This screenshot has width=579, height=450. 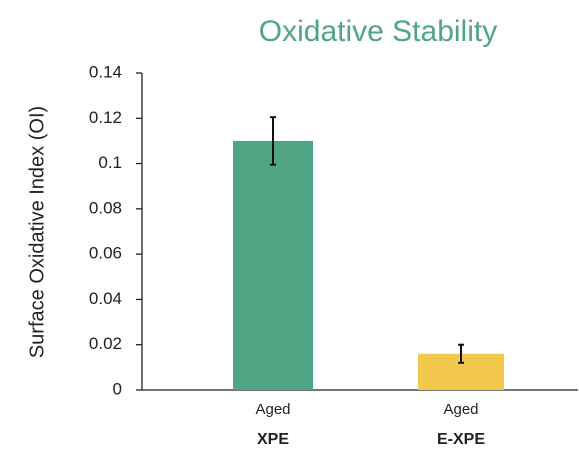 I want to click on y-tick-label: 0.14, so click(x=105, y=71).